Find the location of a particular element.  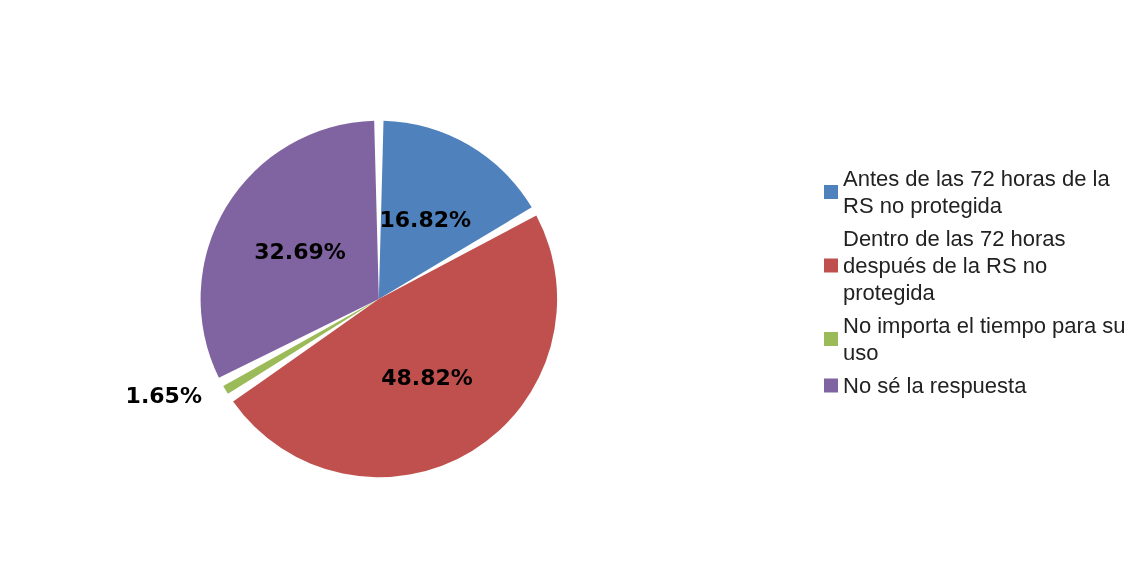

data-label: 48.82% is located at coordinates (427, 378).